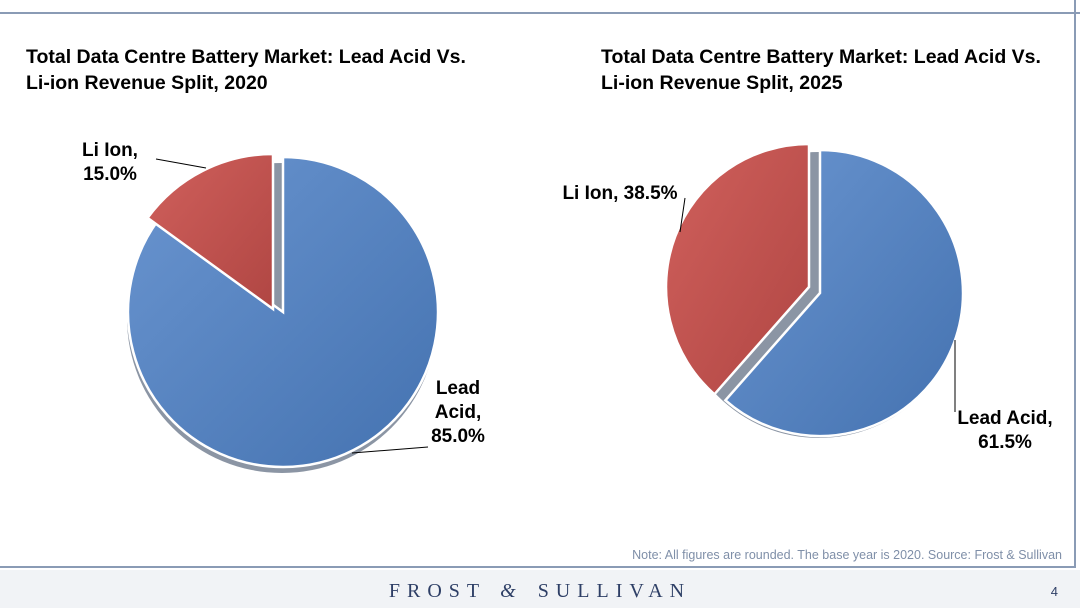 This screenshot has height=608, width=1080. What do you see at coordinates (1004, 430) in the screenshot?
I see `data-label-lead-acid: Lead Acid, 61.5%` at bounding box center [1004, 430].